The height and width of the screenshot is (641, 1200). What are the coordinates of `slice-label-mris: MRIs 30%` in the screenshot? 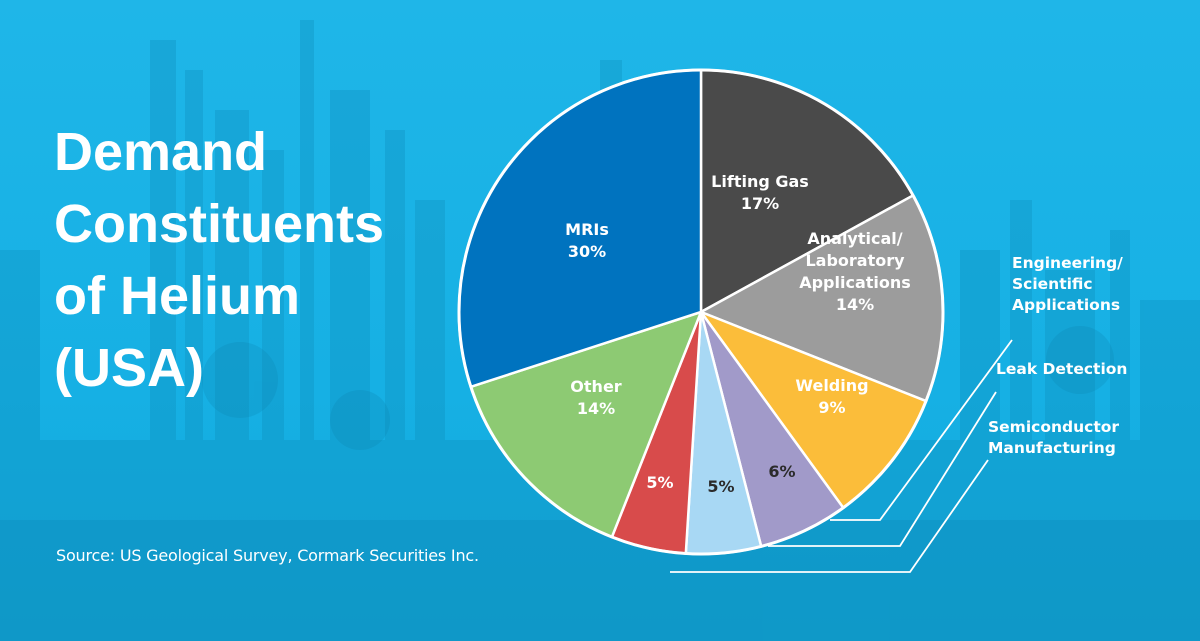 It's located at (587, 240).